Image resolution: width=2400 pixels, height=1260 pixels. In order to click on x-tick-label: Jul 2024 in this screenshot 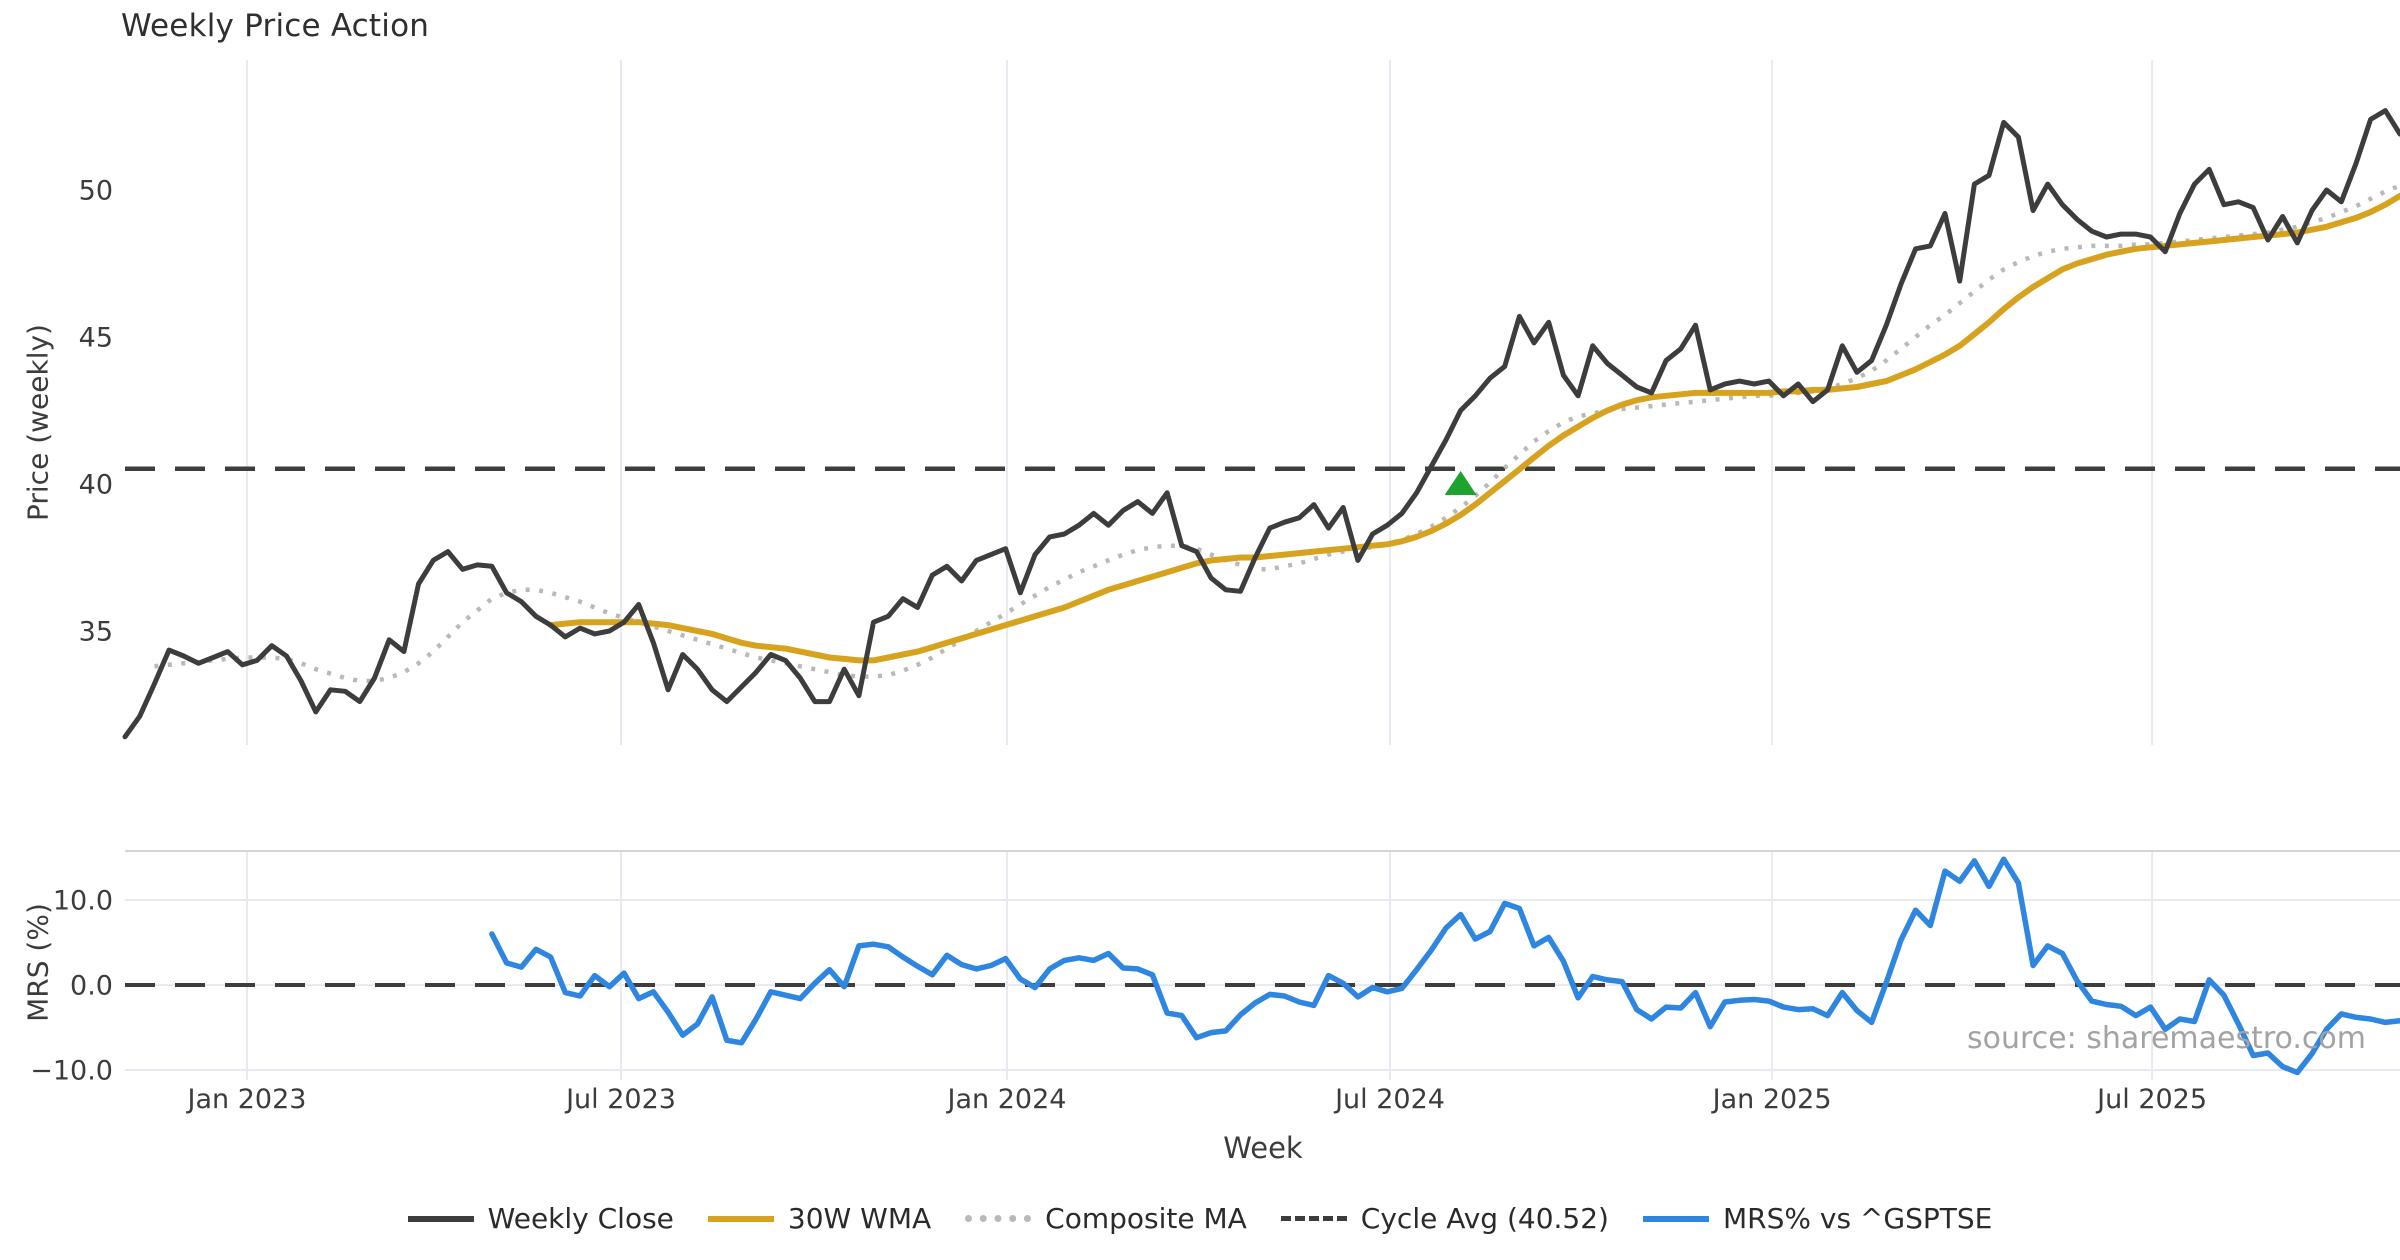, I will do `click(1389, 1099)`.